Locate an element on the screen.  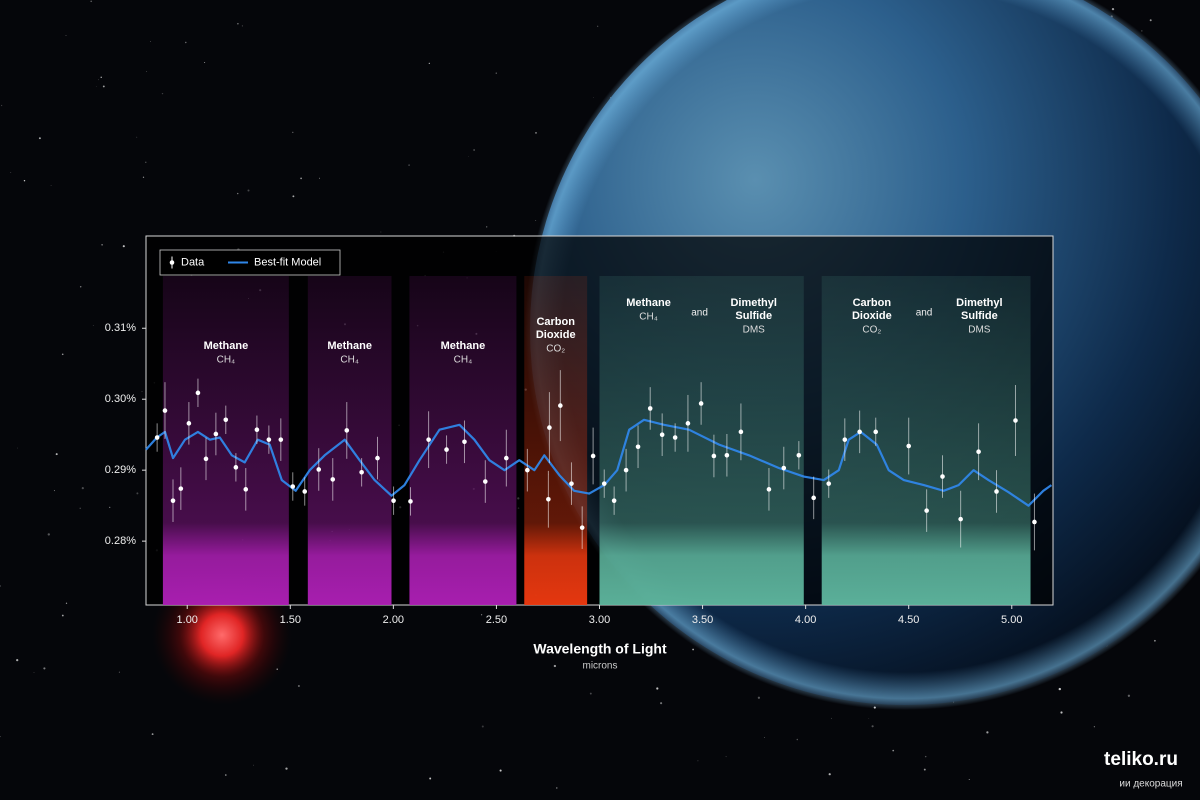
band-label: Carbon Dioxide is located at coordinates (556, 328).